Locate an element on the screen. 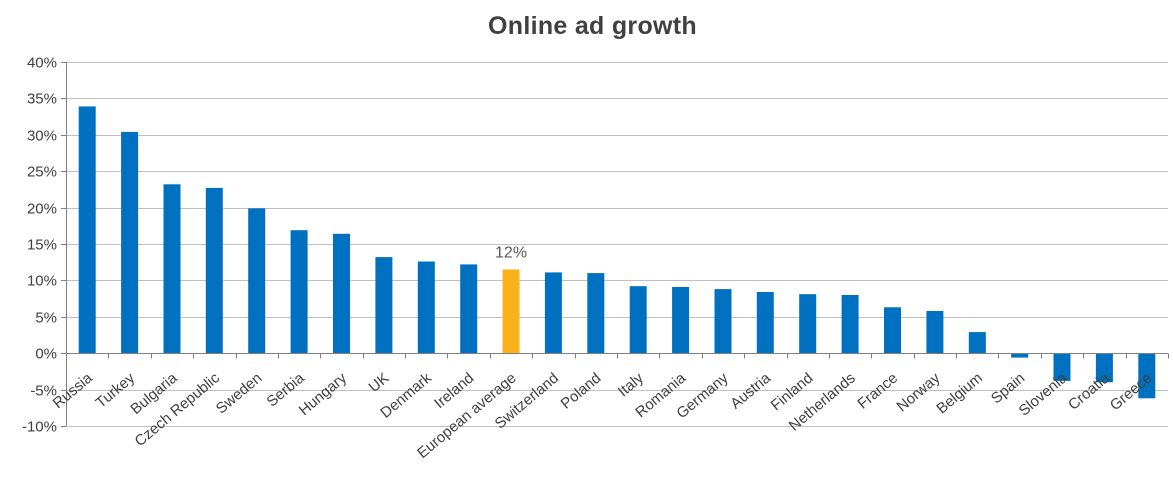 This screenshot has height=493, width=1173. bar-spain is located at coordinates (1020, 355).